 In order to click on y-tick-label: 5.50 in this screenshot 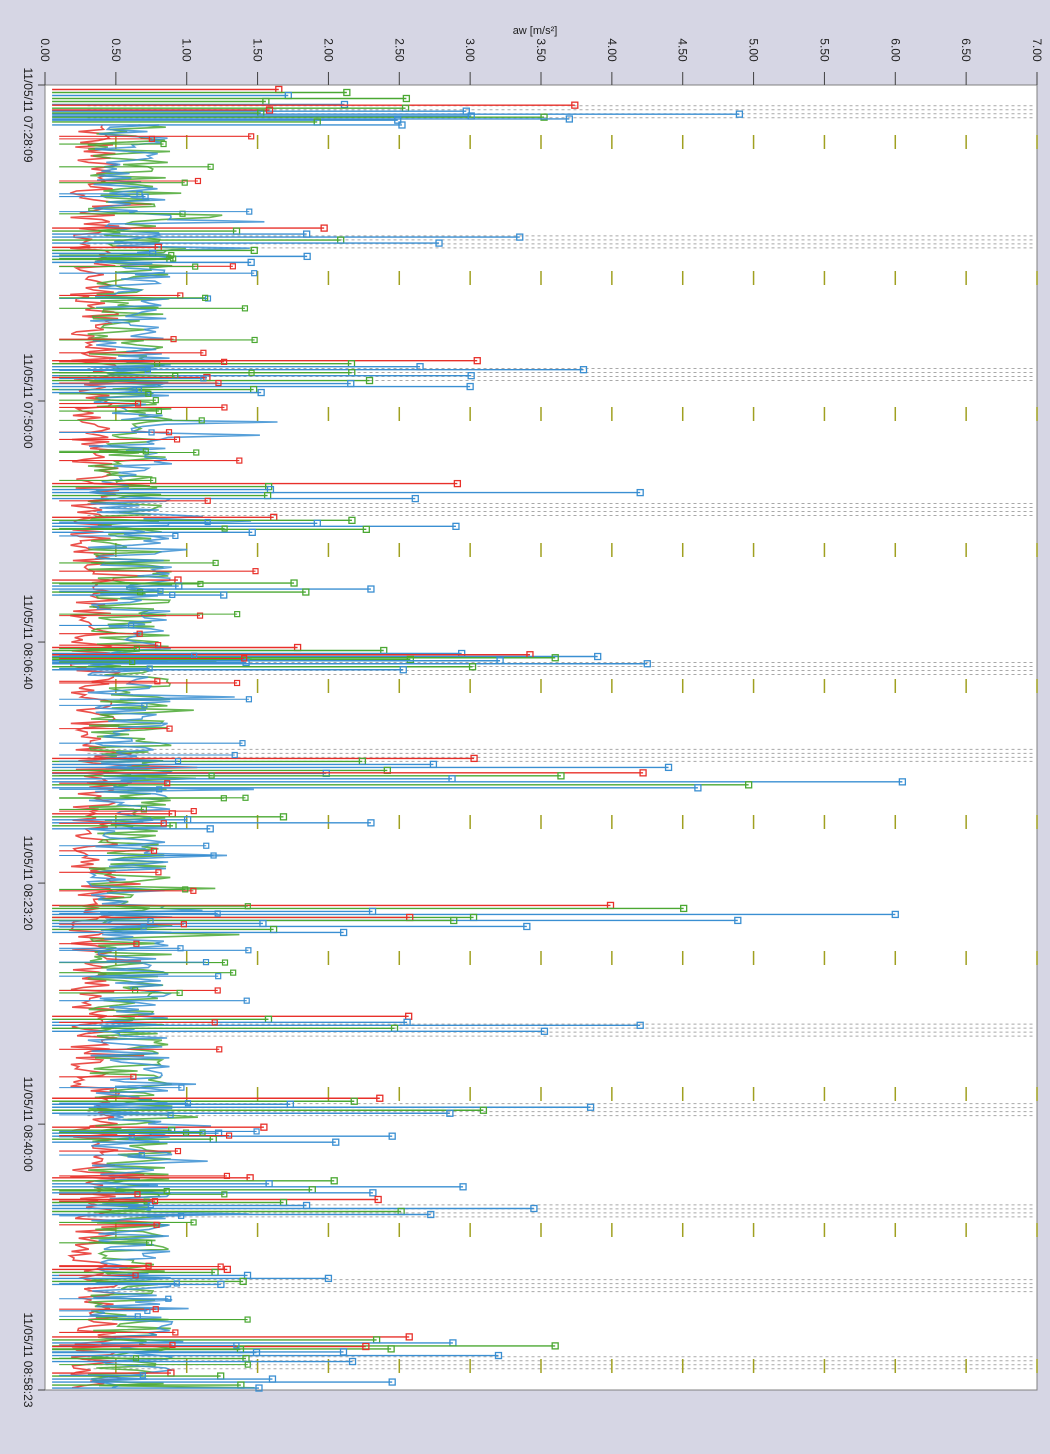, I will do `click(824, 50)`.